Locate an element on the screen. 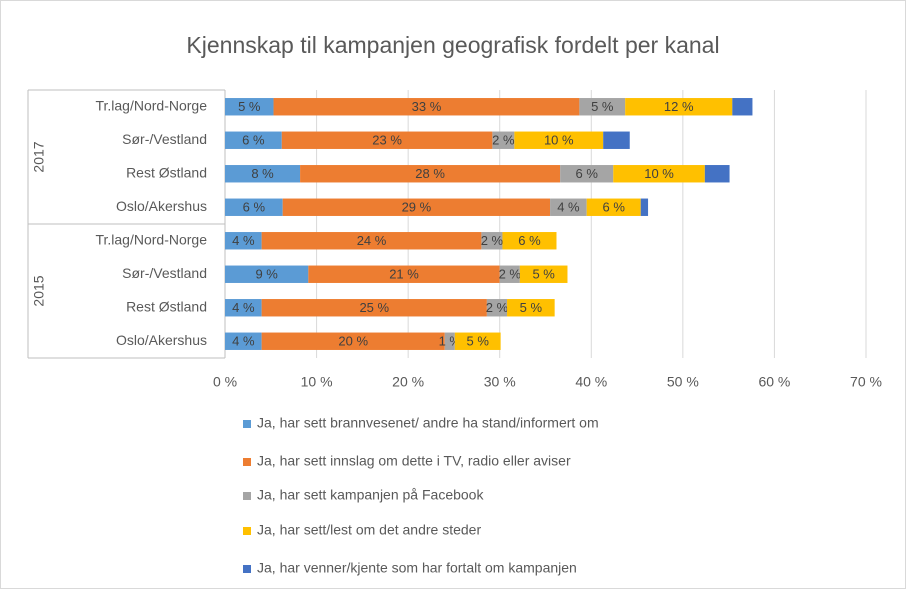  data-label: 9 % is located at coordinates (266, 274).